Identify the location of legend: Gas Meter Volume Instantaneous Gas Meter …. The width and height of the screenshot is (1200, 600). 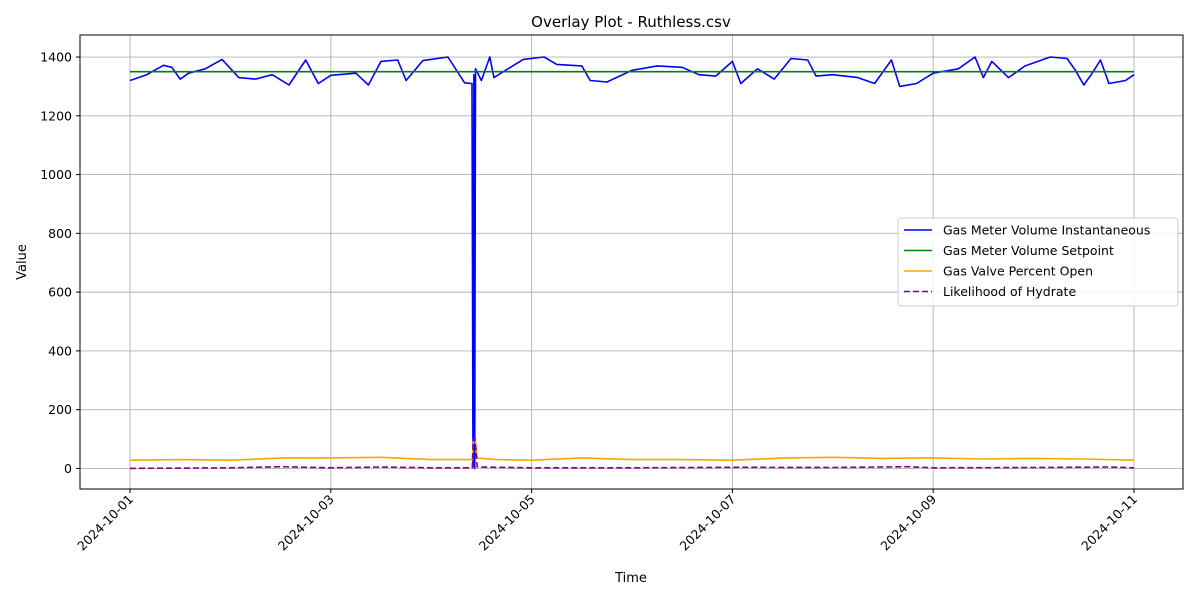
(1038, 262).